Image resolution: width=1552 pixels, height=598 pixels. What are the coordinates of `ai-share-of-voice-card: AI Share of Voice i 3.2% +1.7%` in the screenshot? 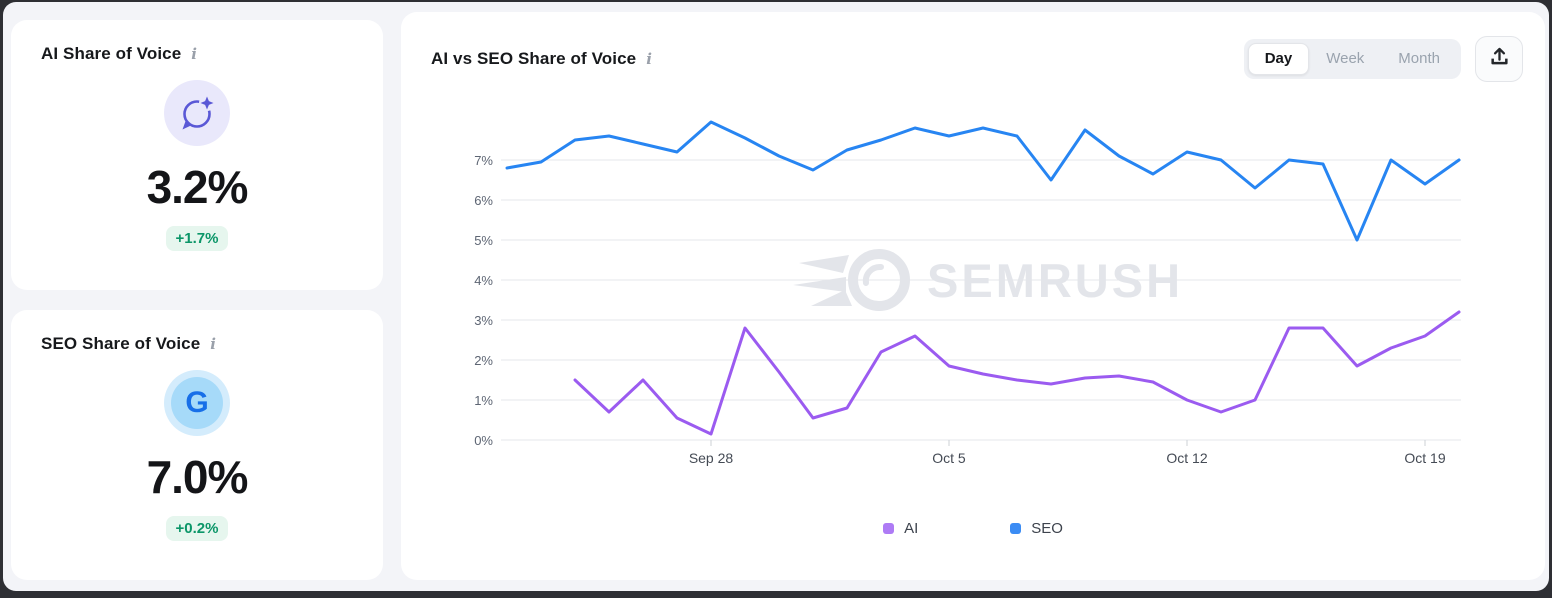 It's located at (197, 155).